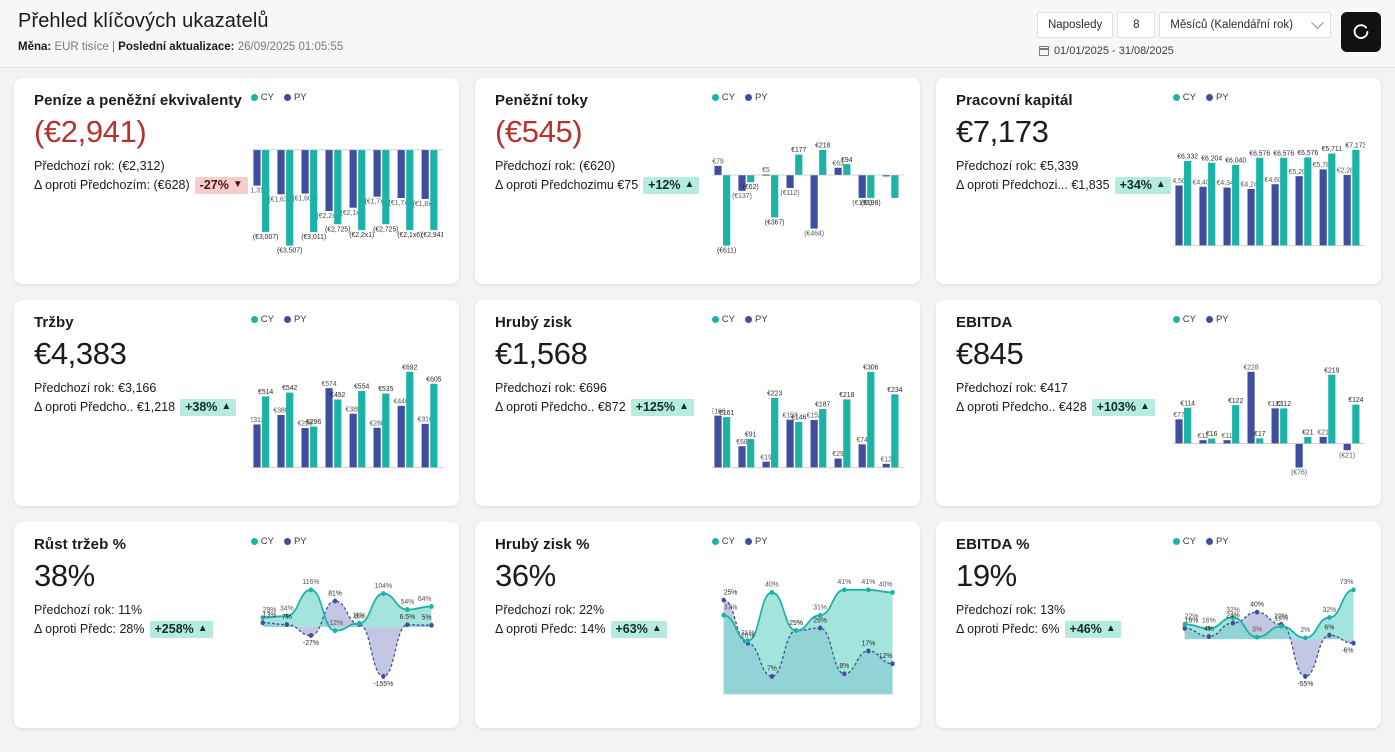 This screenshot has height=752, width=1395. I want to click on chevron-down-icon, so click(1317, 22).